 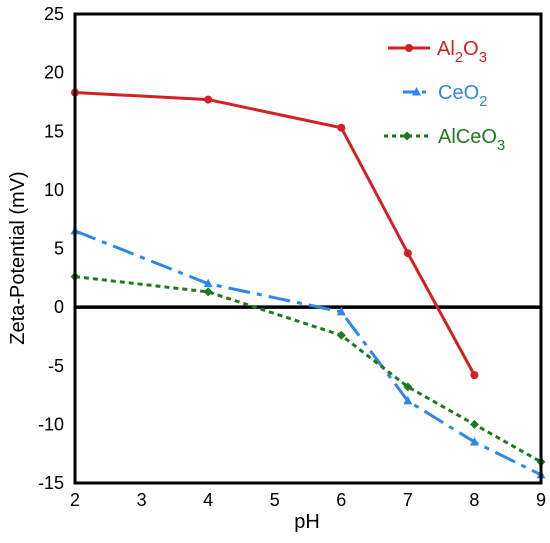 I want to click on legend-label-al2o3: Al2O3, so click(x=462, y=52).